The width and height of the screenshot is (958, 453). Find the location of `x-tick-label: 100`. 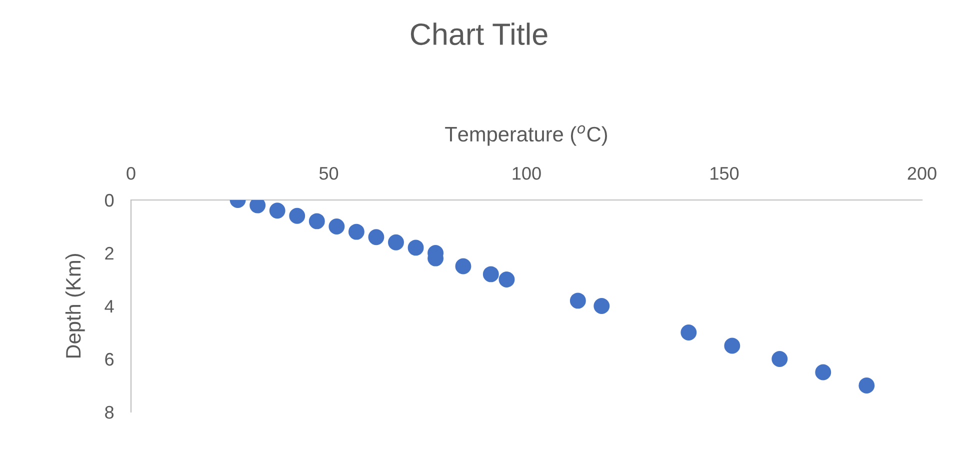

x-tick-label: 100 is located at coordinates (526, 173).